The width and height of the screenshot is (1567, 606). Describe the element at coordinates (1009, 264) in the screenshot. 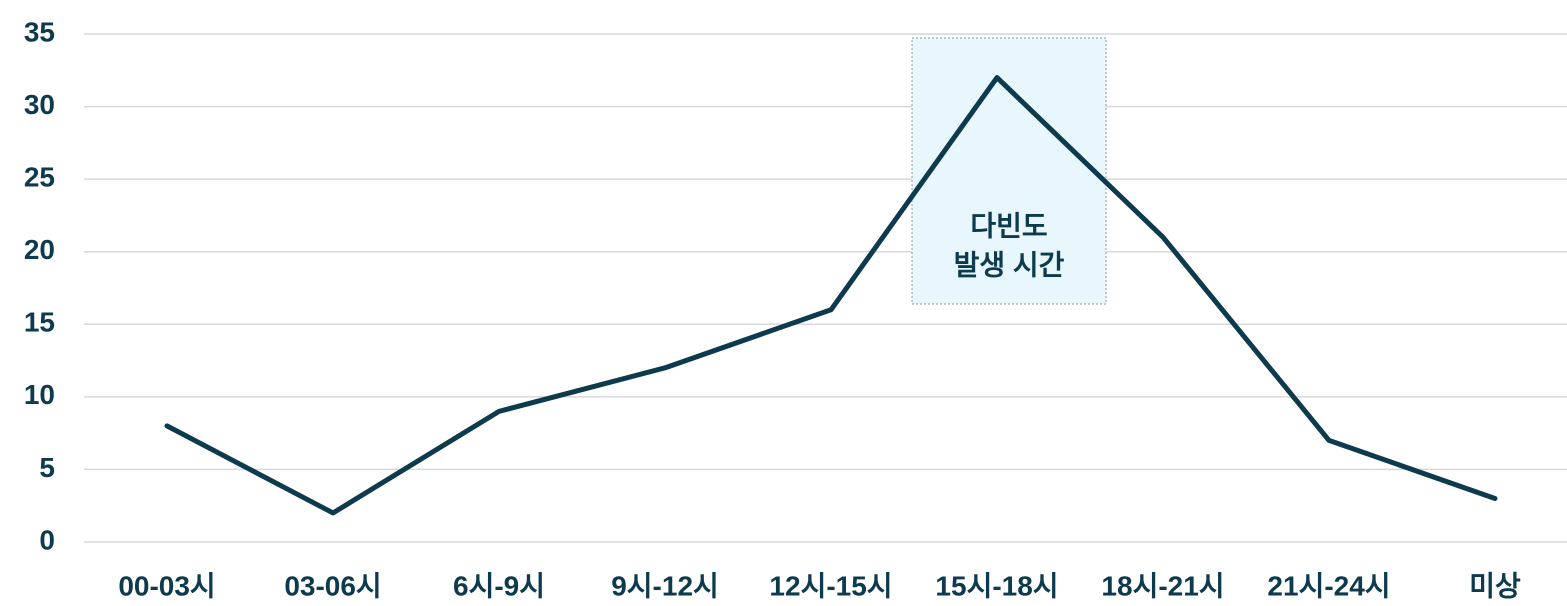

I see `annotation-line: 발생 시간` at that location.